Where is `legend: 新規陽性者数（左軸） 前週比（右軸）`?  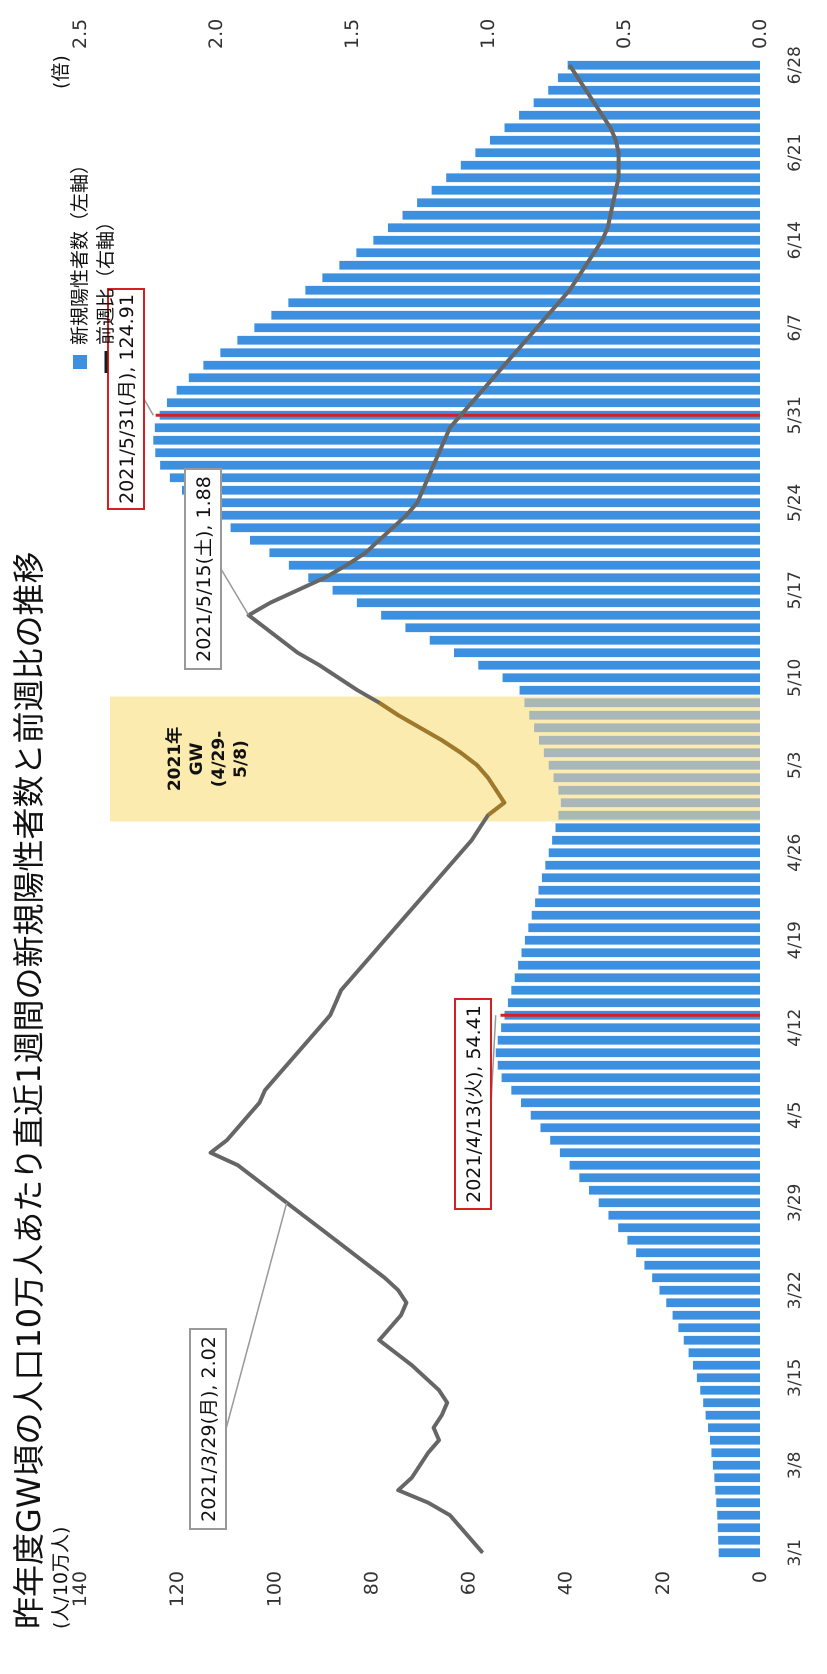 legend: 新規陽性者数（左軸） 前週比（右軸） is located at coordinates (93, 264).